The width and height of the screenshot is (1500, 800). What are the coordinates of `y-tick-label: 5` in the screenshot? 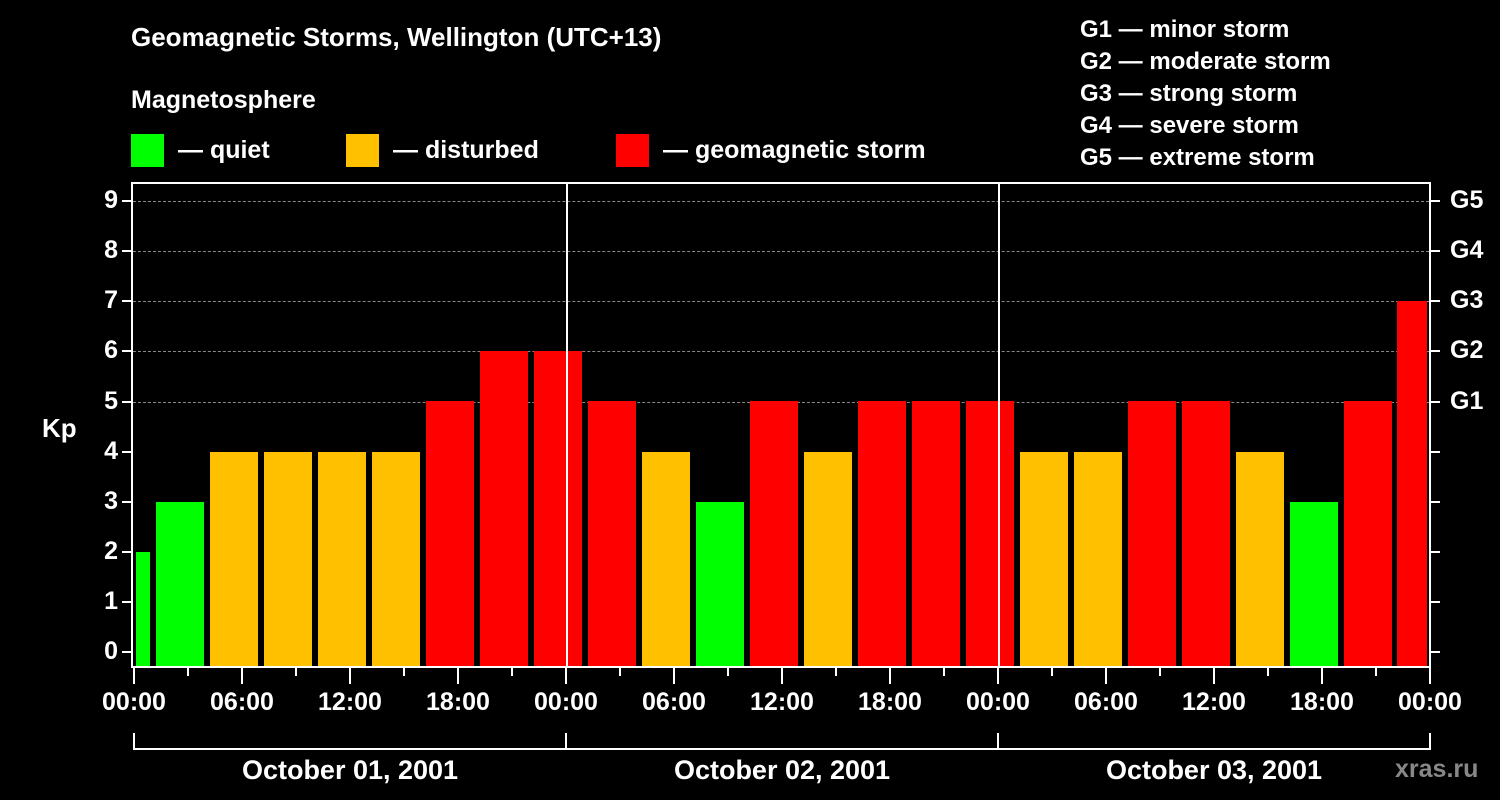 It's located at (111, 401).